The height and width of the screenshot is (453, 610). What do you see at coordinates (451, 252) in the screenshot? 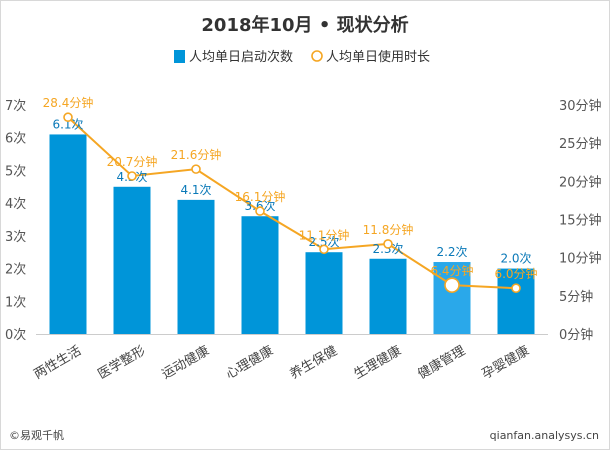
I see `bar-value-label: 2.2次` at bounding box center [451, 252].